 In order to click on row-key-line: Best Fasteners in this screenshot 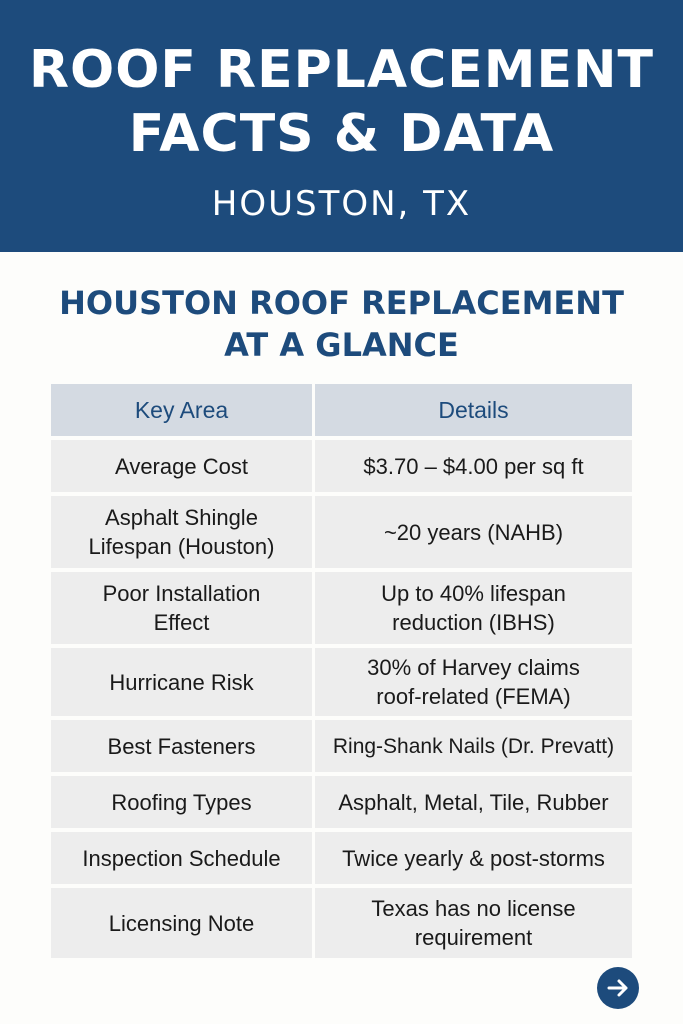, I will do `click(181, 746)`.